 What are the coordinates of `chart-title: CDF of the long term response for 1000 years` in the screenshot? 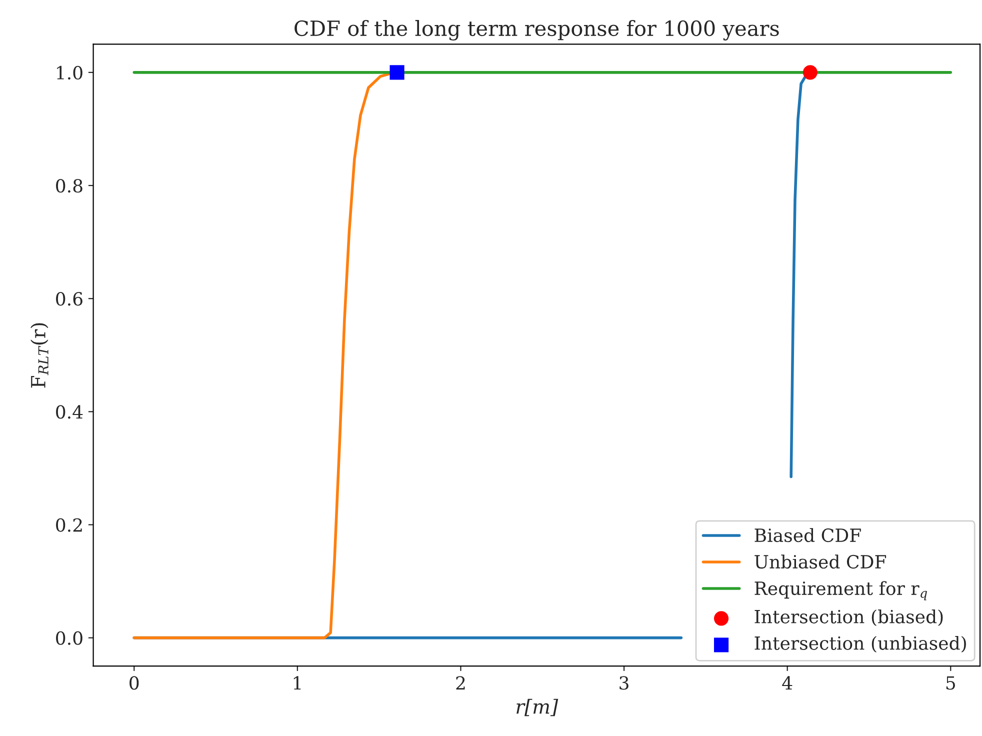 It's located at (536, 30).